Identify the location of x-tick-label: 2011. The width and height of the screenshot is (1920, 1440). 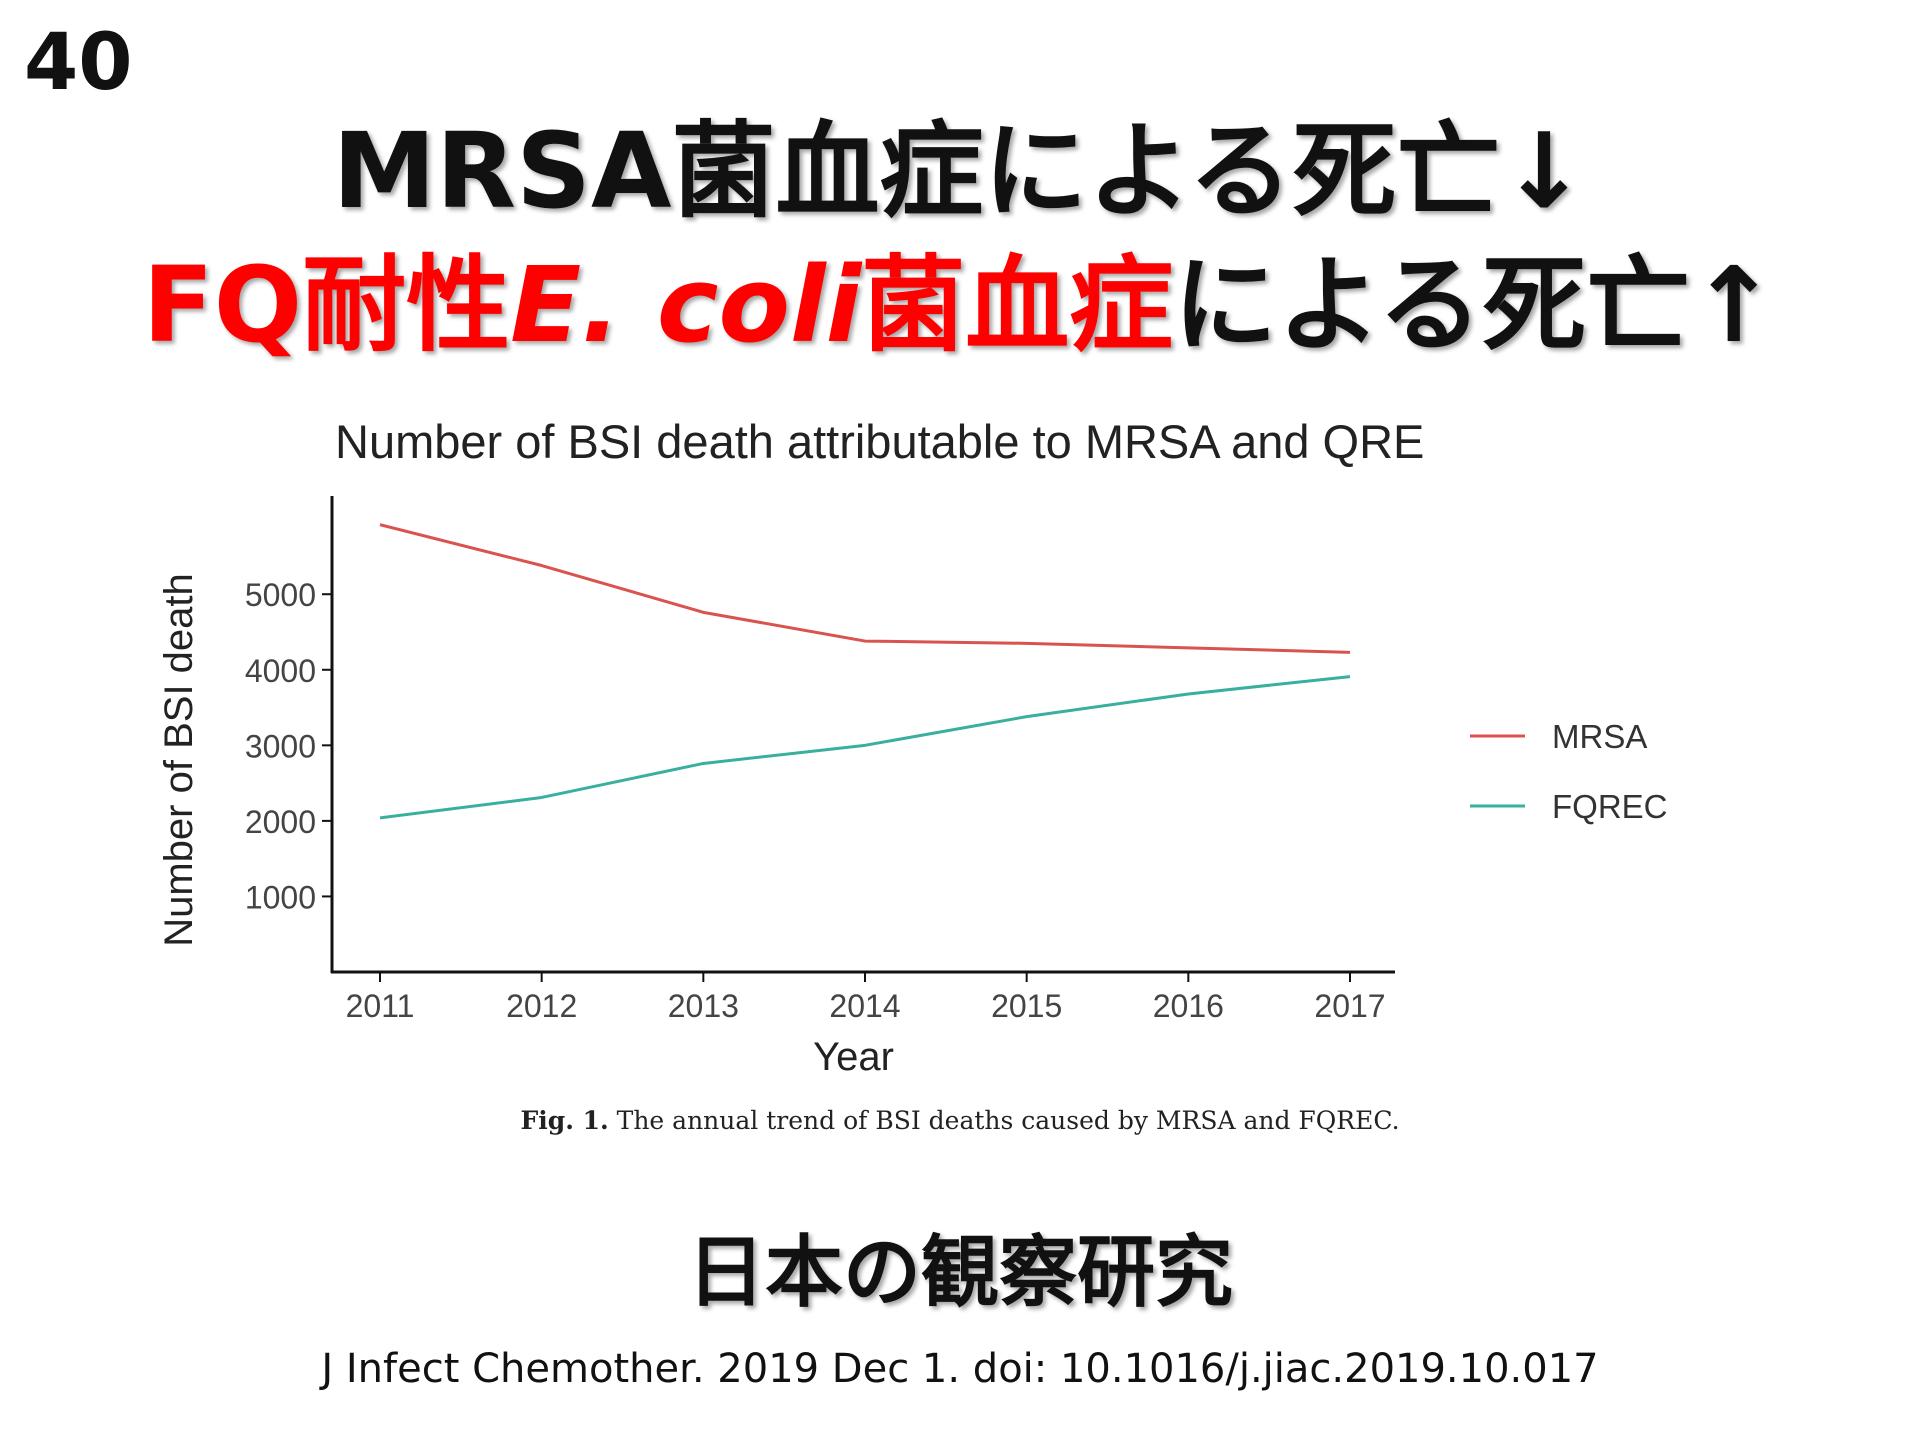
(380, 1006).